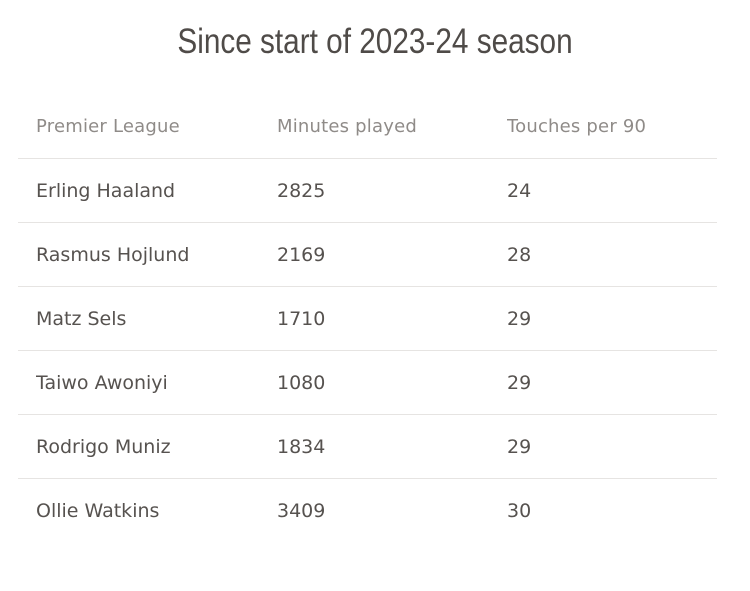  Describe the element at coordinates (301, 511) in the screenshot. I see `minutes-played-cell: 3409` at that location.